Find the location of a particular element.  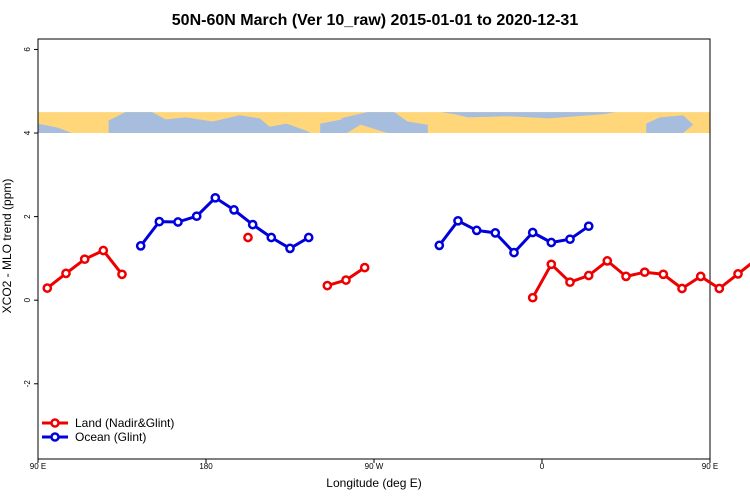

legend-ocean-label: Ocean (Glint) is located at coordinates (110, 437).